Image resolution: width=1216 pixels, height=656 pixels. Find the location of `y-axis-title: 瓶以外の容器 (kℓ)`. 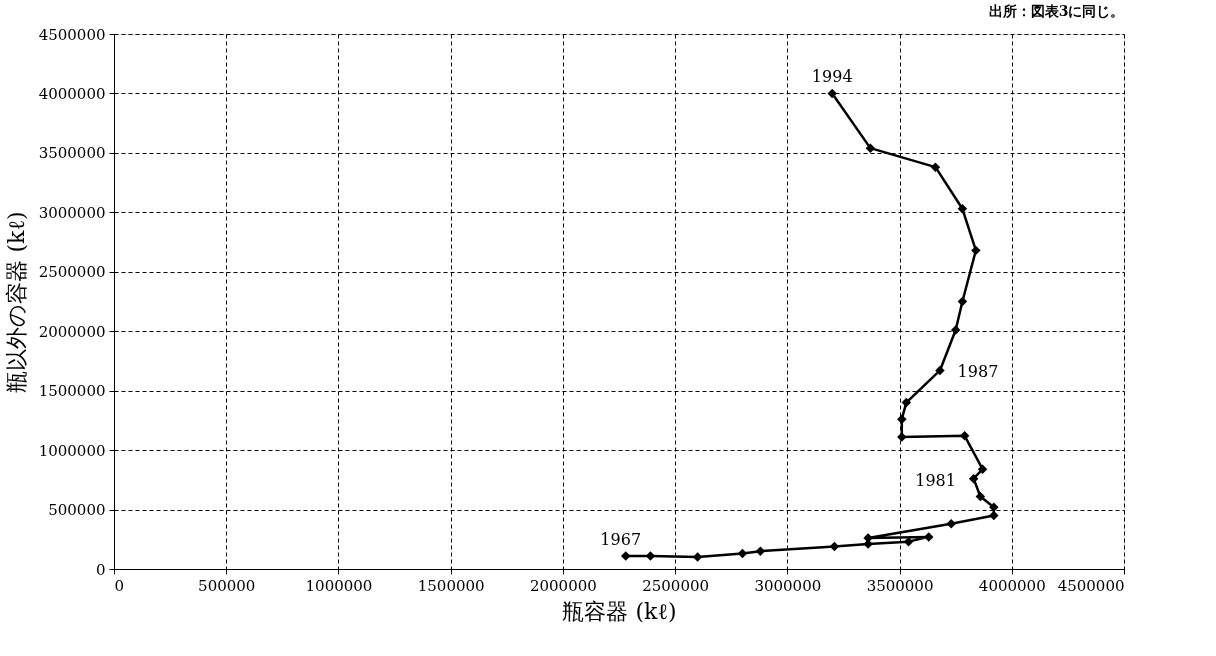

y-axis-title: 瓶以外の容器 (kℓ) is located at coordinates (16, 302).